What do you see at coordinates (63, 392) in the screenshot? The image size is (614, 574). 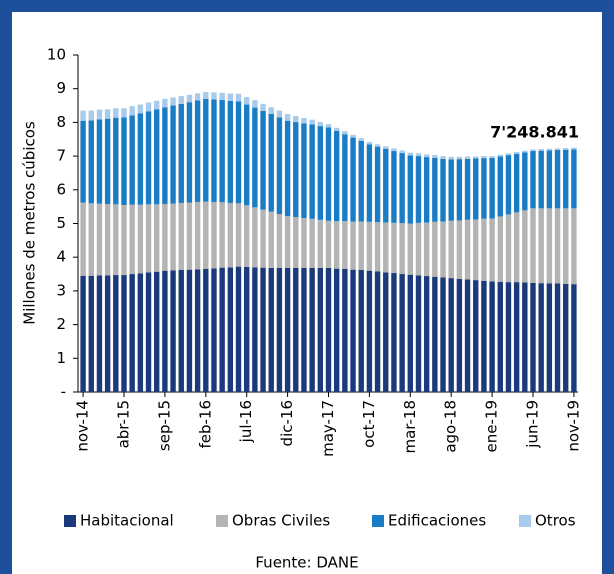 I see `y-tick-label: -` at bounding box center [63, 392].